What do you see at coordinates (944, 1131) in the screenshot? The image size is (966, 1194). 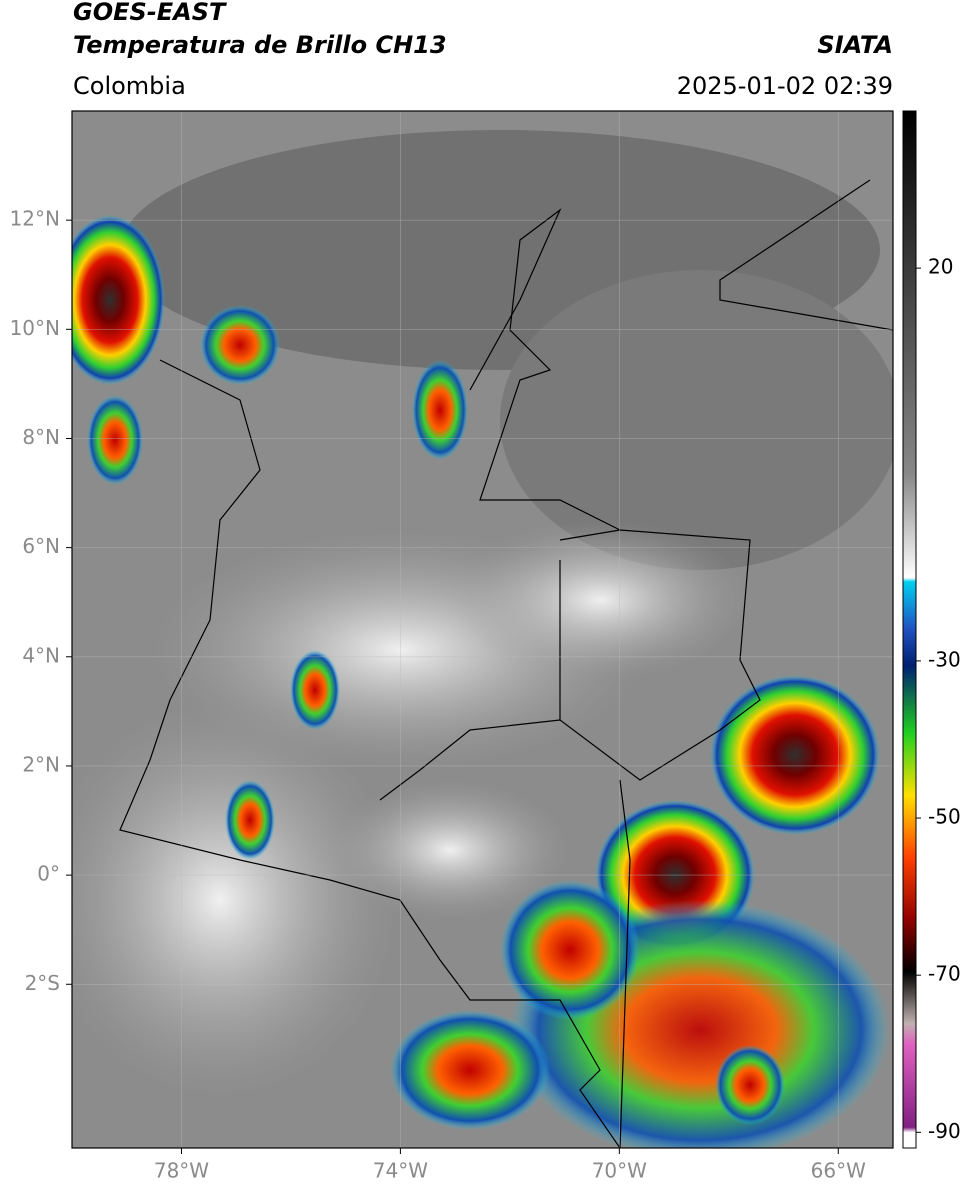 I see `colorbar-tick-label: -90` at bounding box center [944, 1131].